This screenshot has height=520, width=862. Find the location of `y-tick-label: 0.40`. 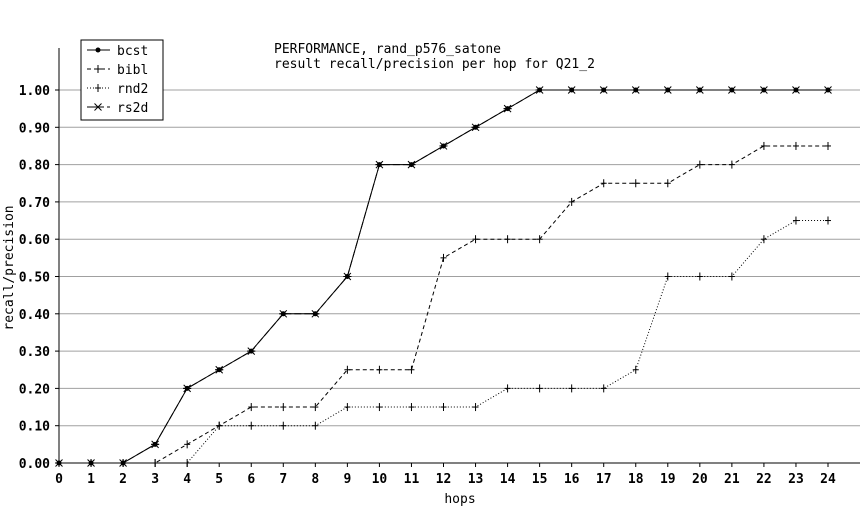

y-tick-label: 0.40 is located at coordinates (34, 315).